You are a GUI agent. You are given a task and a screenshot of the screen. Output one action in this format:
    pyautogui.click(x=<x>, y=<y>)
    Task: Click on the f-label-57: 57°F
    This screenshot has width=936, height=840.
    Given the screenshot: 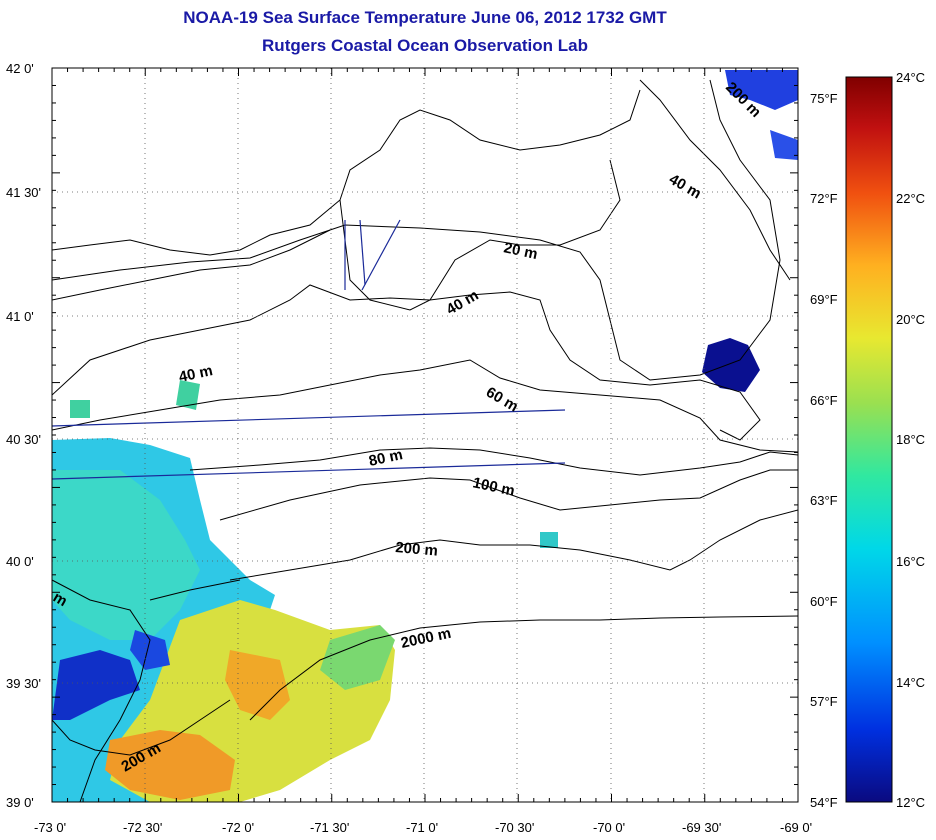 What is the action you would take?
    pyautogui.click(x=824, y=701)
    